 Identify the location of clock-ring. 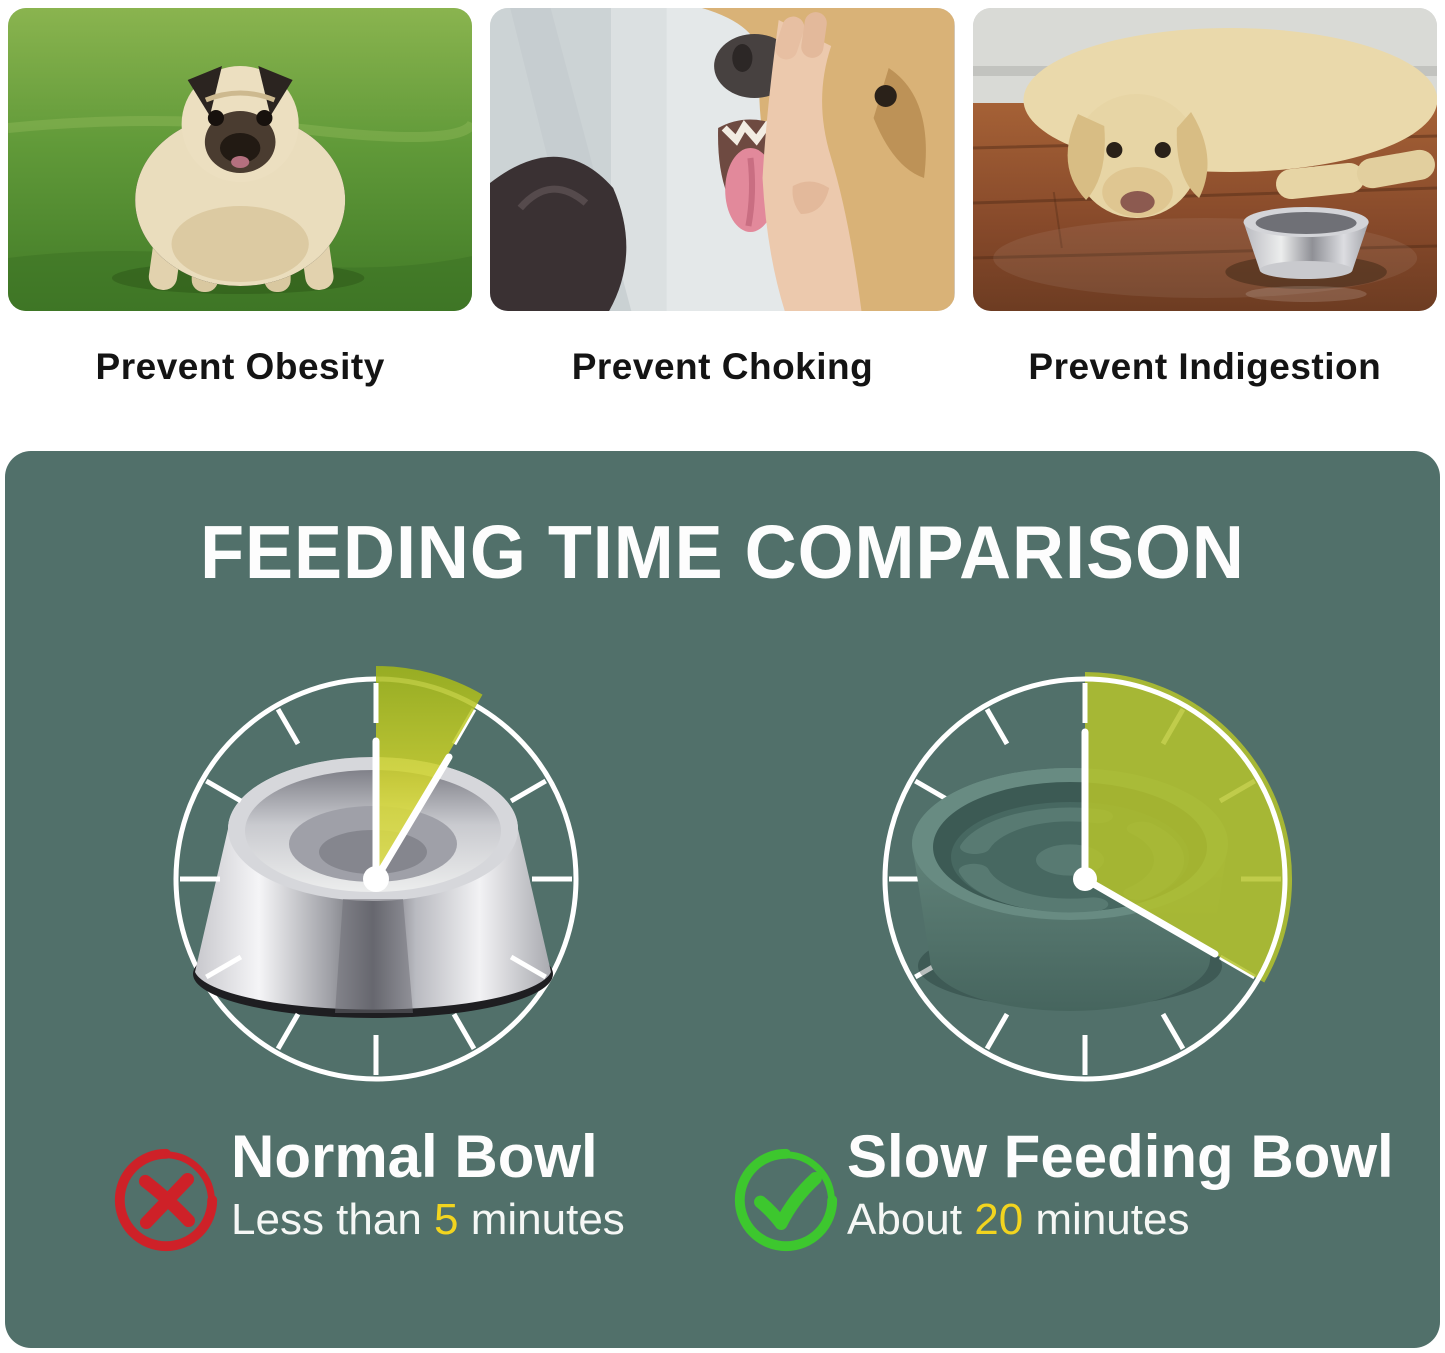
(1085, 879).